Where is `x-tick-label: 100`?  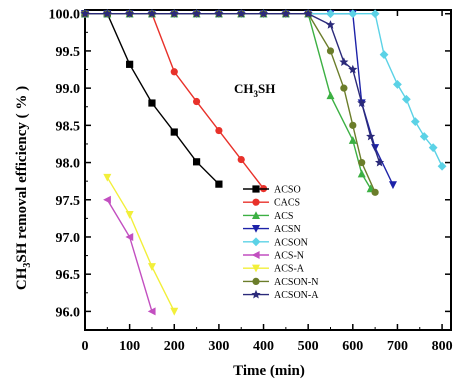
x-tick-label: 100 is located at coordinates (129, 346).